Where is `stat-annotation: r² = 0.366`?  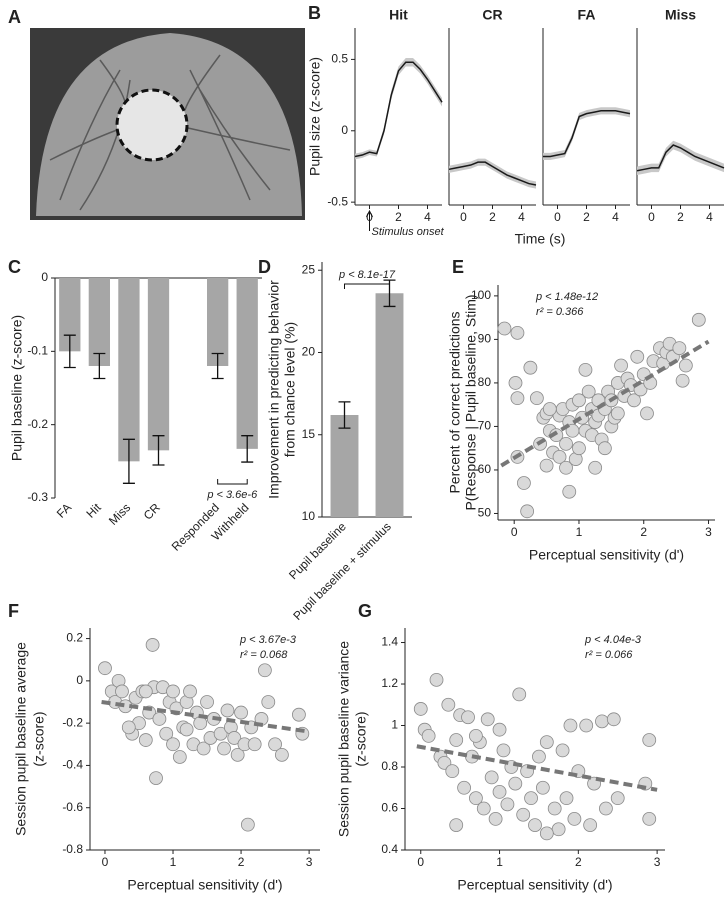
stat-annotation: r² = 0.366 is located at coordinates (560, 312).